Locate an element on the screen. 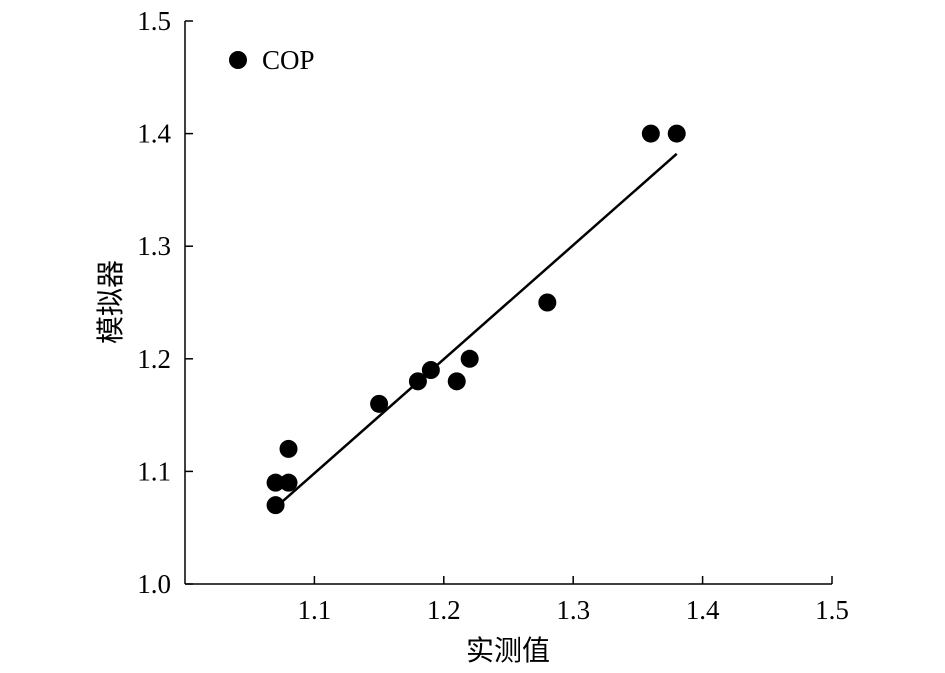 The image size is (945, 673). x-tick-label: 1.4 is located at coordinates (703, 610).